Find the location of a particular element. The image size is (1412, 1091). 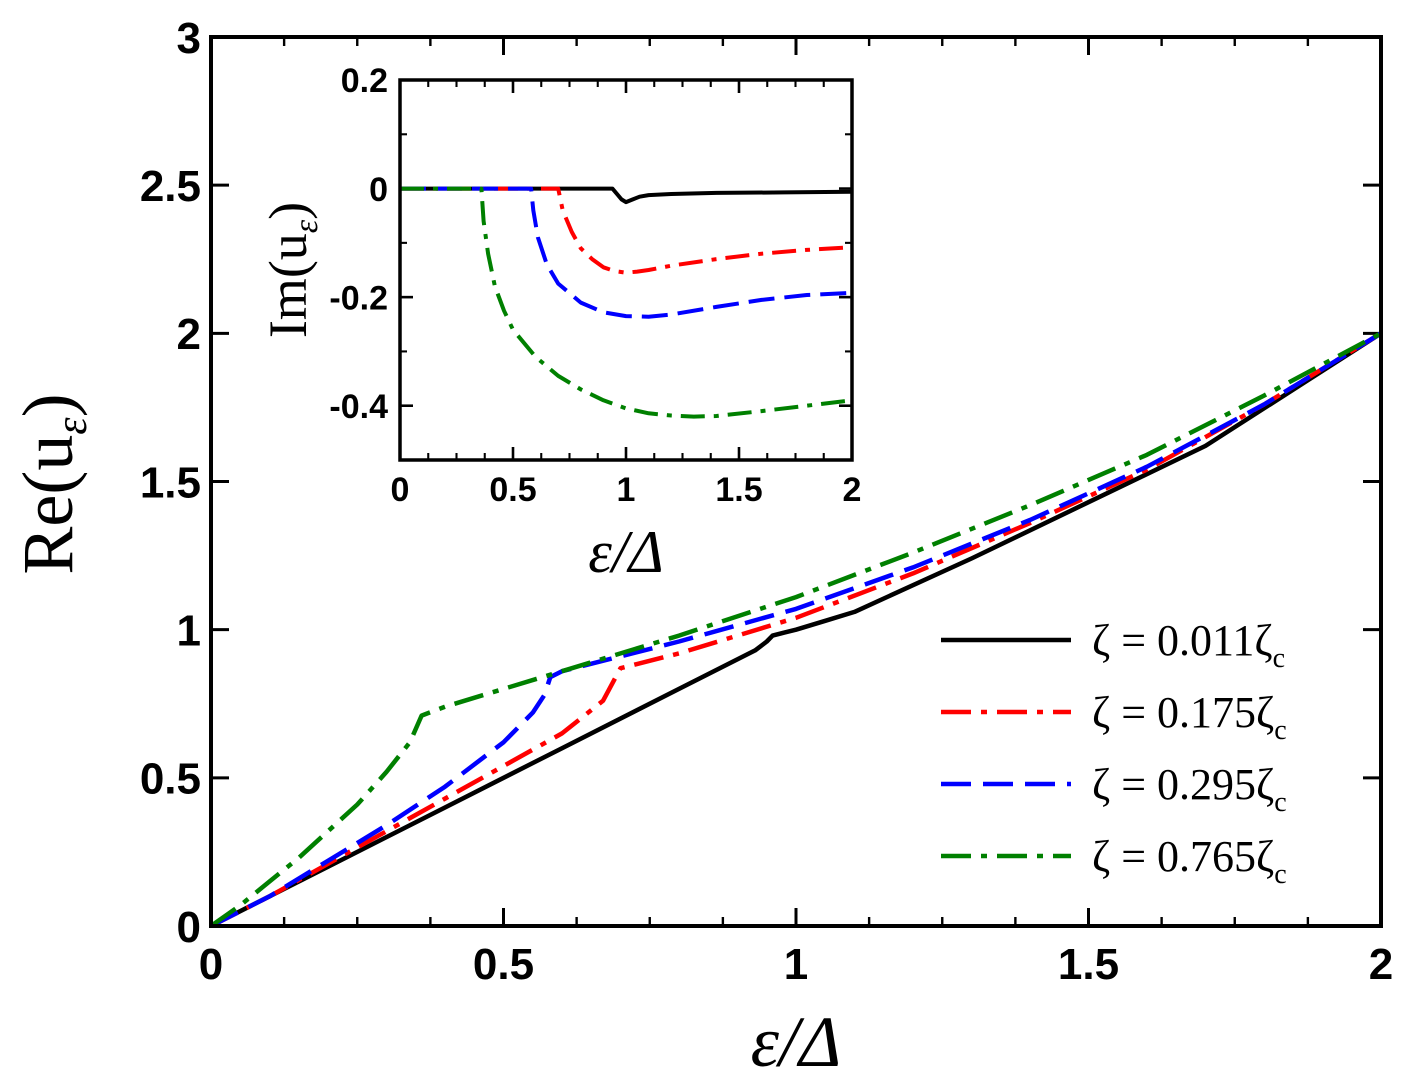

legend-label-2: ζ = 0.175ζc is located at coordinates (1189, 717).